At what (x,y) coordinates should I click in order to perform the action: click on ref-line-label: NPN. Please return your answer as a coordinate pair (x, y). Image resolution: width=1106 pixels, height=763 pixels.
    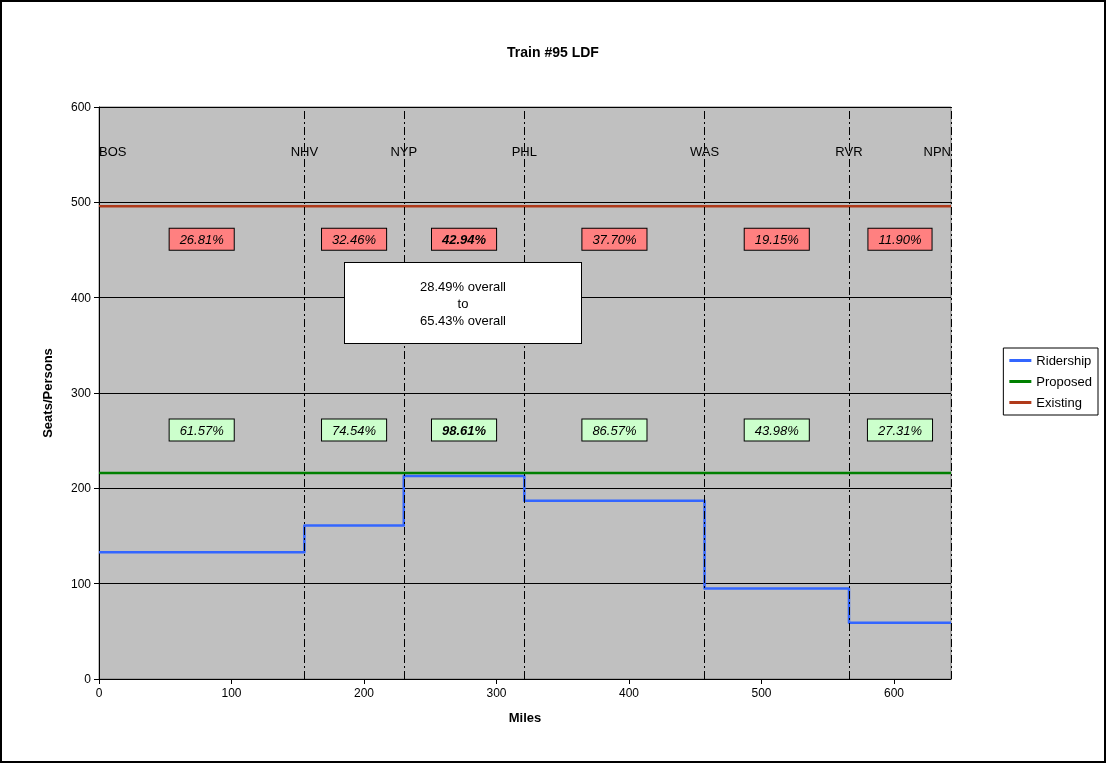
    Looking at the image, I should click on (937, 151).